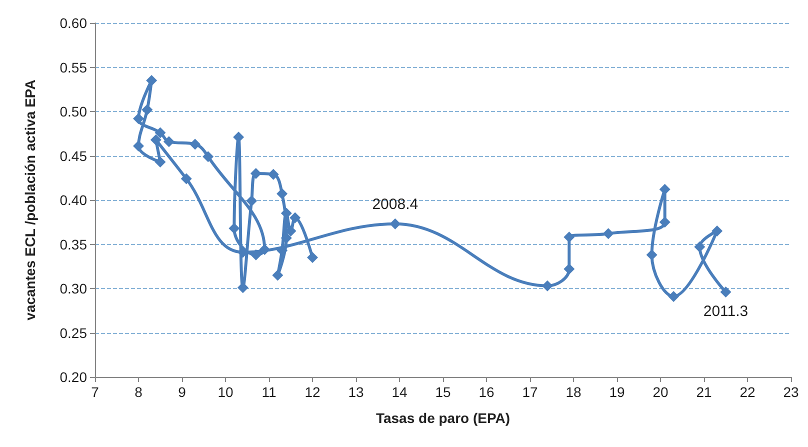  What do you see at coordinates (725, 311) in the screenshot?
I see `annotation: 2011.3` at bounding box center [725, 311].